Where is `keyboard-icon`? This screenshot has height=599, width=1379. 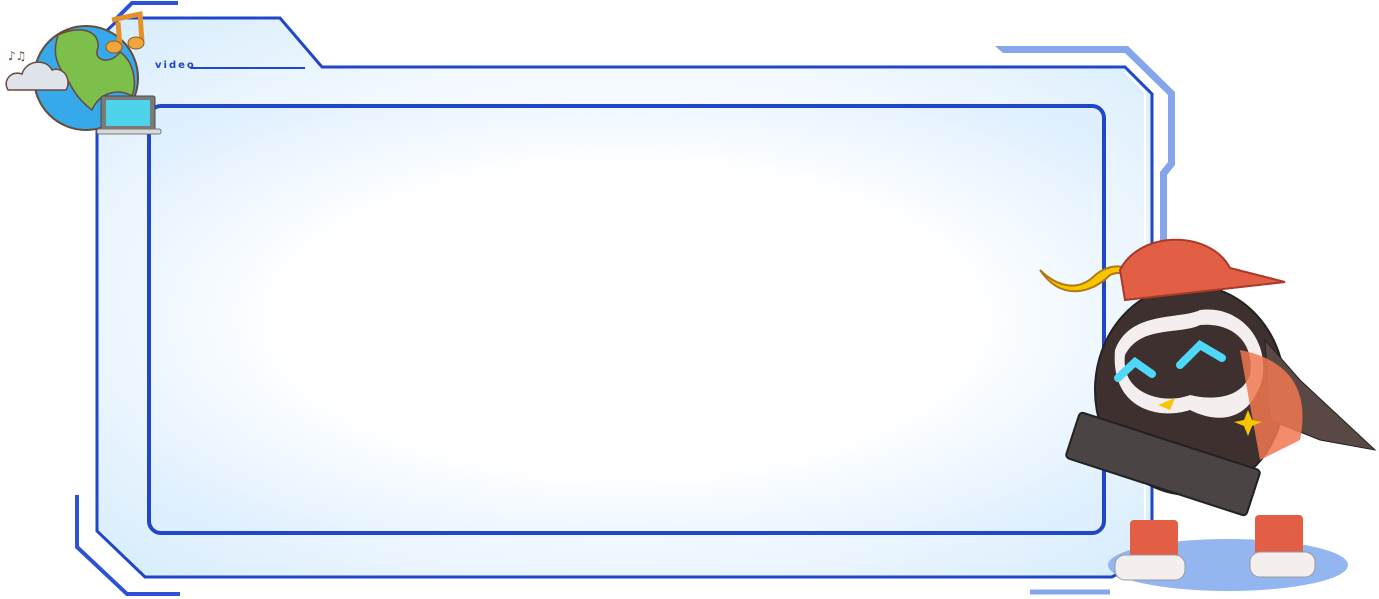
keyboard-icon is located at coordinates (1163, 464).